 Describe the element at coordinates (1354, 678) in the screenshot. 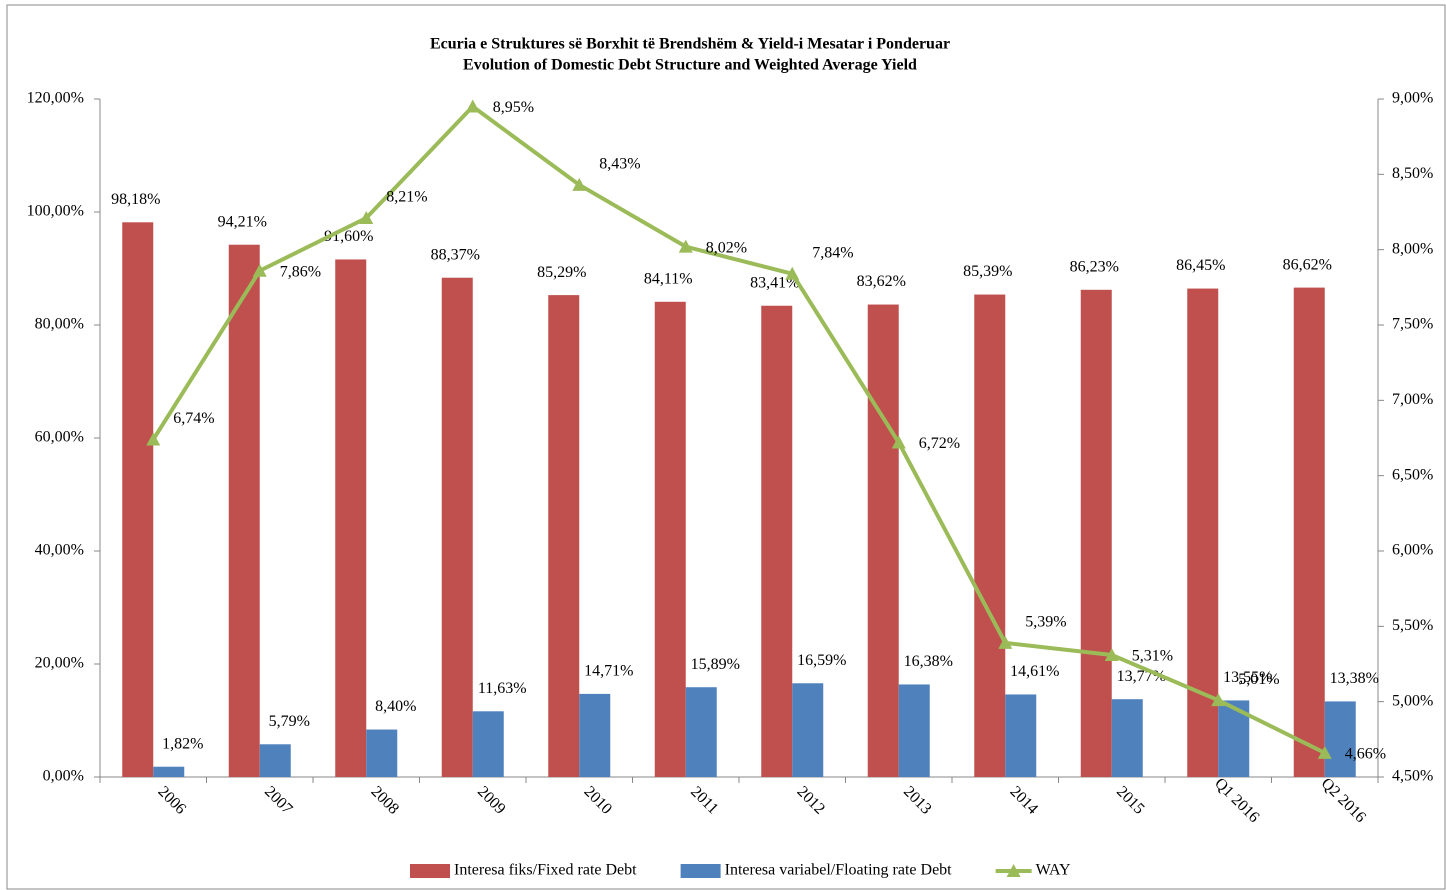

I see `data-label: 13,38%` at that location.